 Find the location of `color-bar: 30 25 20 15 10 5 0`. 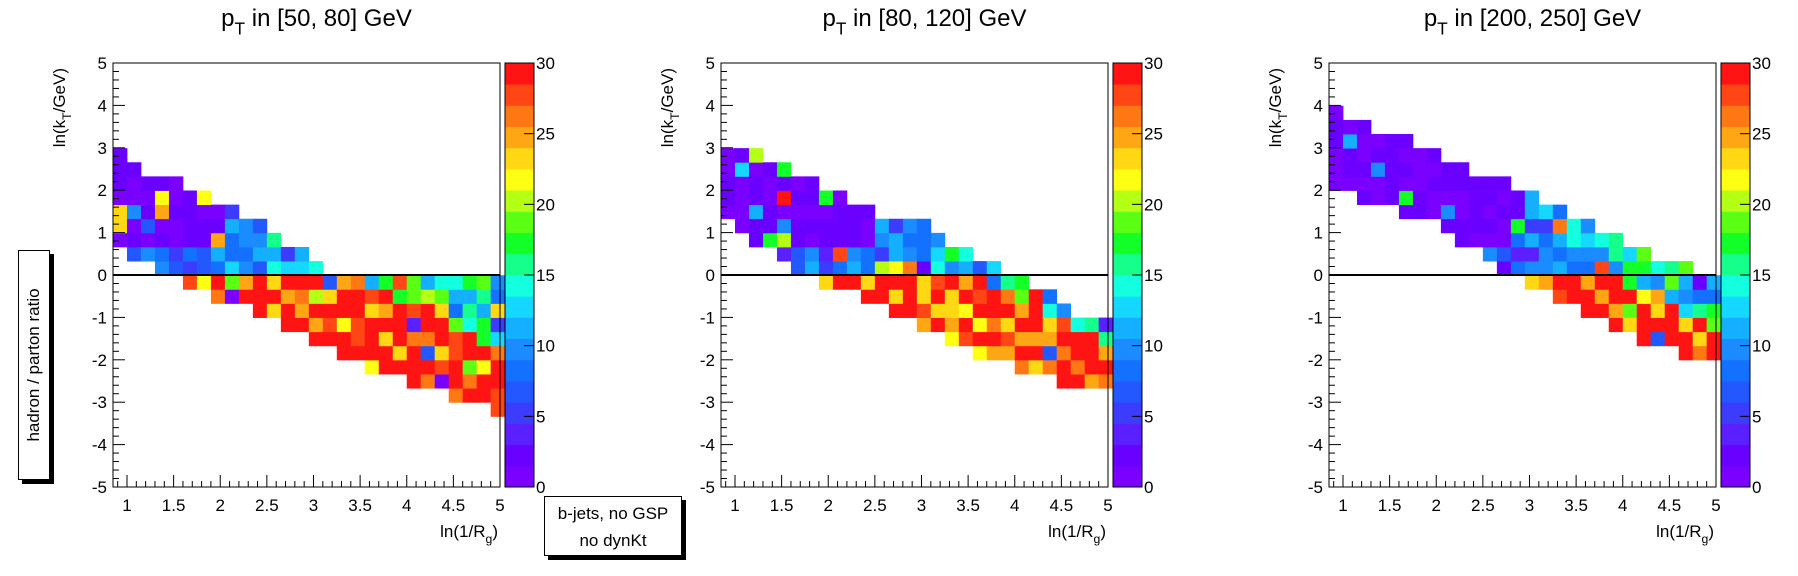

color-bar: 30 25 20 15 10 5 0 is located at coordinates (1745, 275).